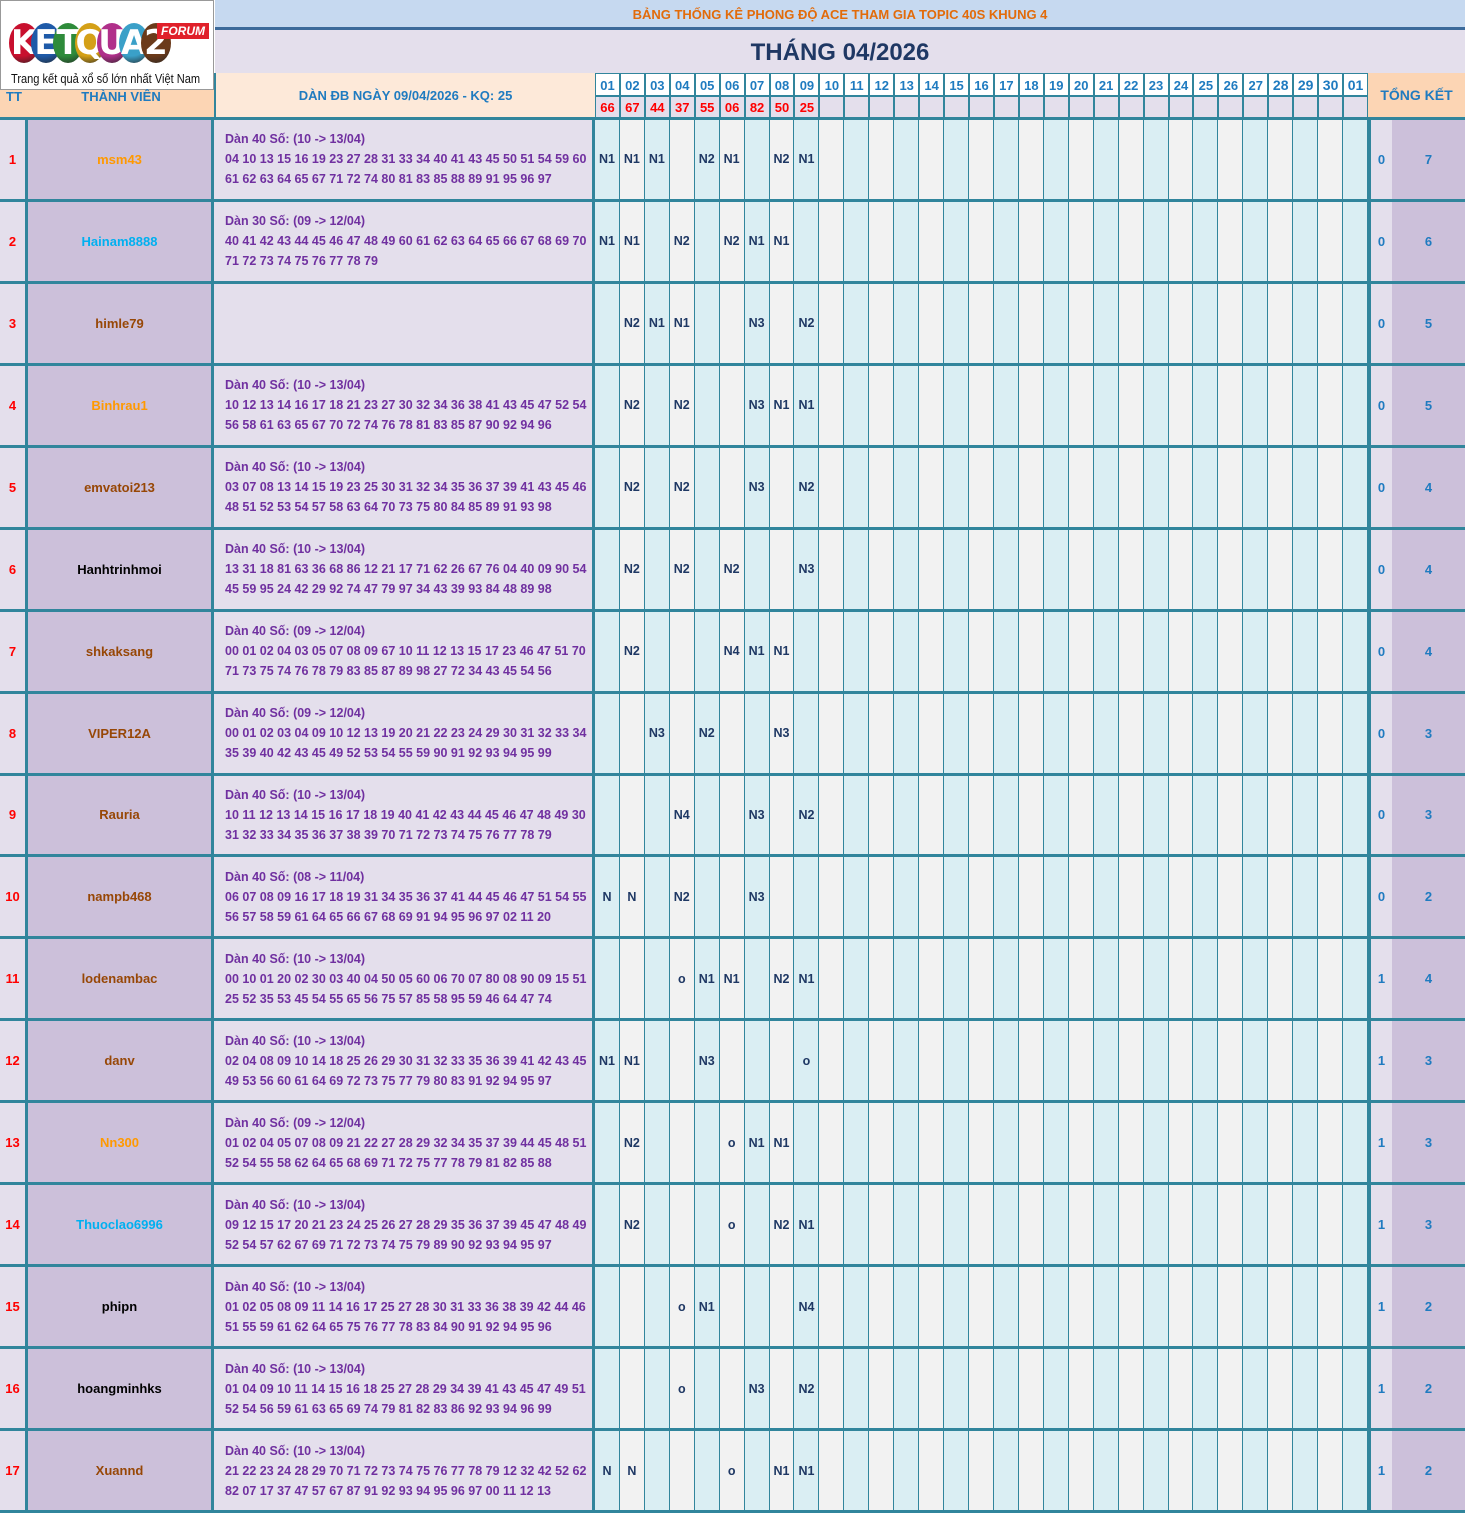 This screenshot has width=1465, height=1513. What do you see at coordinates (301, 261) in the screenshot?
I see `set-line-2: 71 72 73 74 75 76 77 78 79` at bounding box center [301, 261].